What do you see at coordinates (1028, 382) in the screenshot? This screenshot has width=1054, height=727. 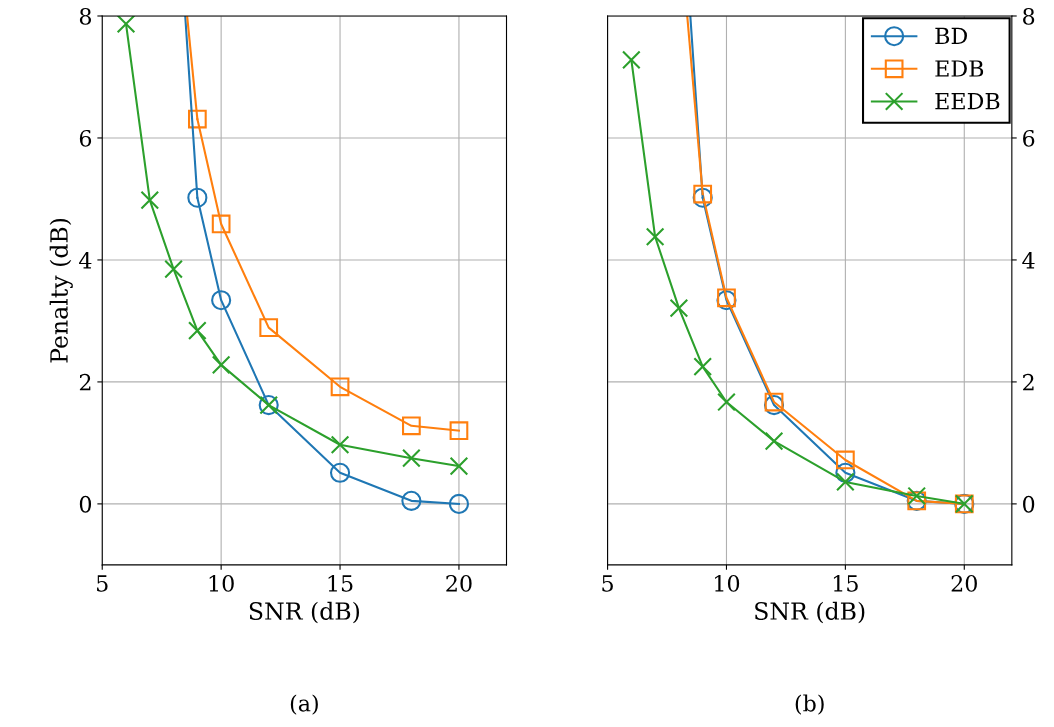 I see `y2-tick-label: 2` at bounding box center [1028, 382].